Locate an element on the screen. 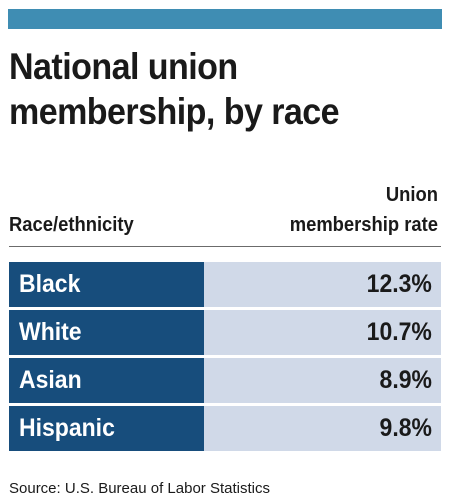 This screenshot has height=504, width=450. row-label-cell: Asian is located at coordinates (106, 380).